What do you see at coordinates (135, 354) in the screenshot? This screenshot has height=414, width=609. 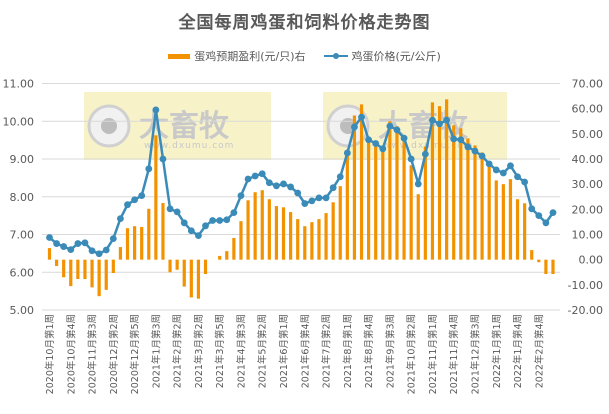 I see `x-axis-tick: 2020年12月第5周` at bounding box center [135, 354].